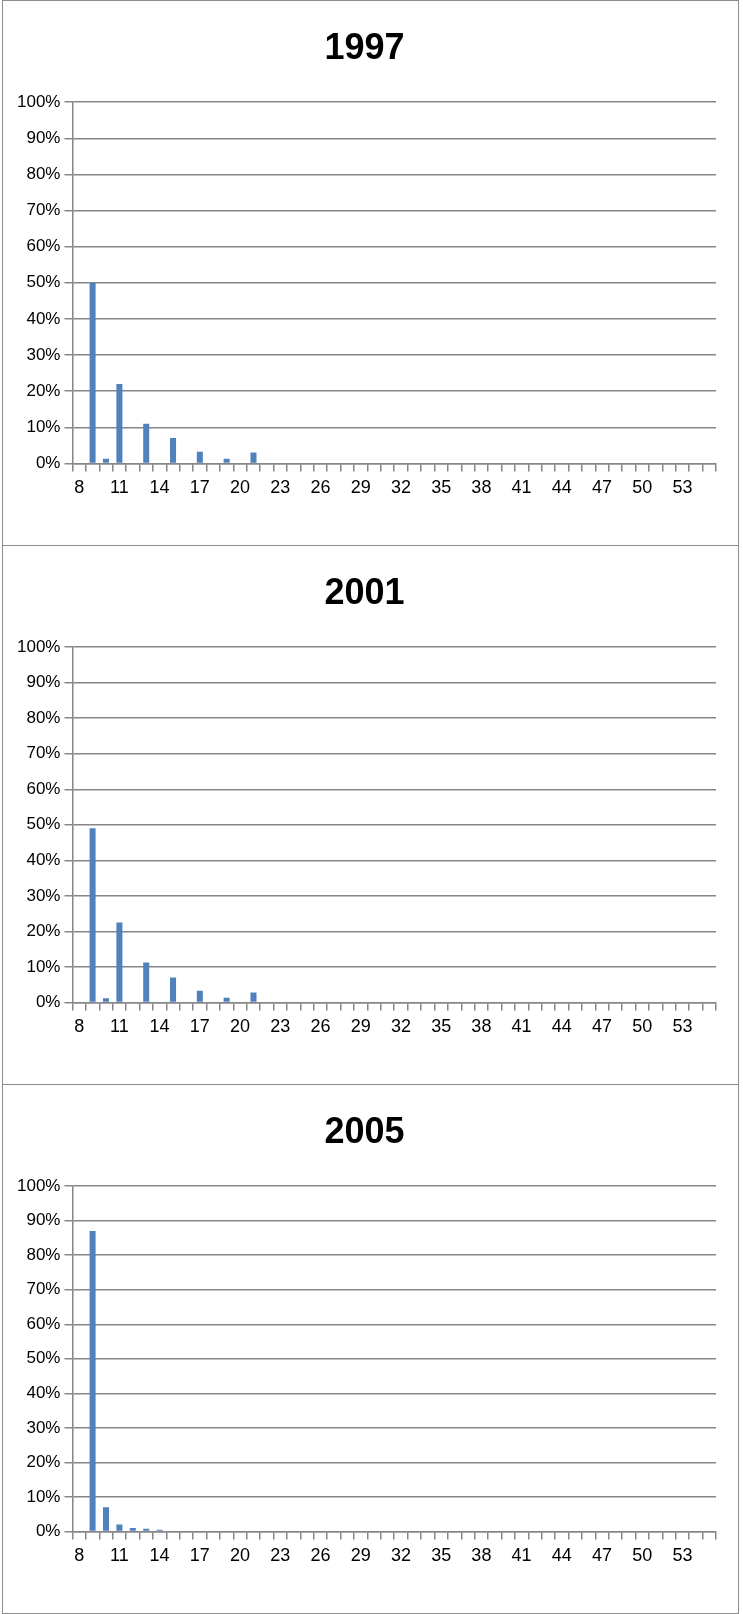  Describe the element at coordinates (364, 1130) in the screenshot. I see `chart-title: 2005` at that location.